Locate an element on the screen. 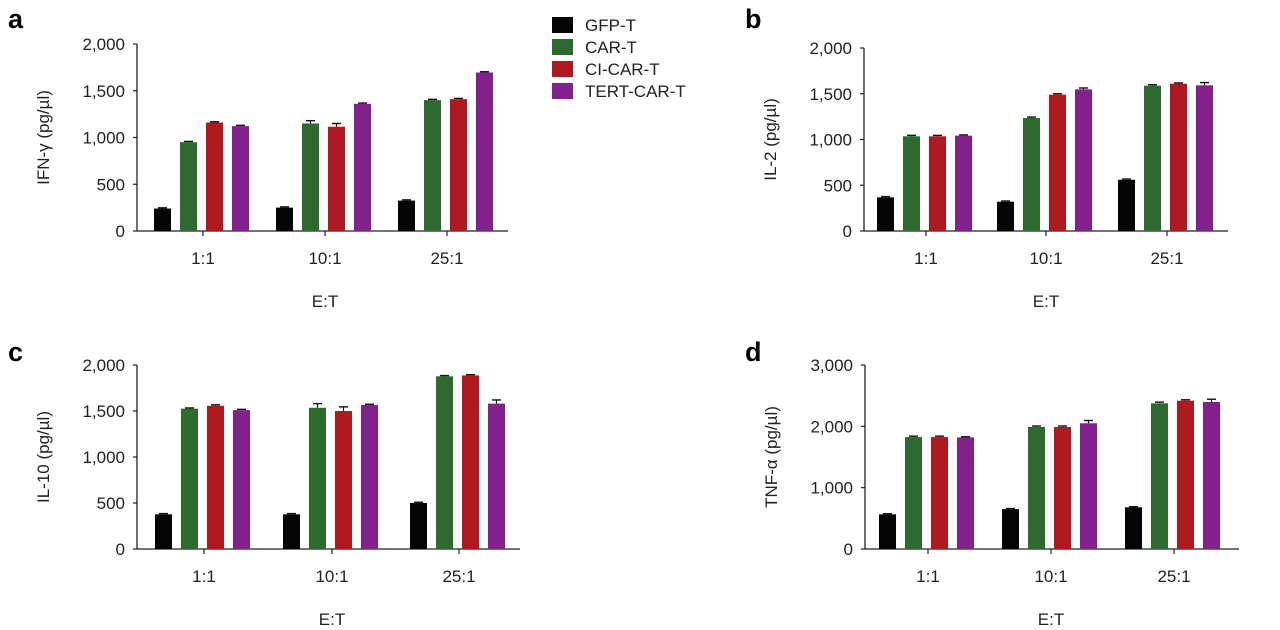 The width and height of the screenshot is (1280, 630). legend-swatch-car-t is located at coordinates (562, 47).